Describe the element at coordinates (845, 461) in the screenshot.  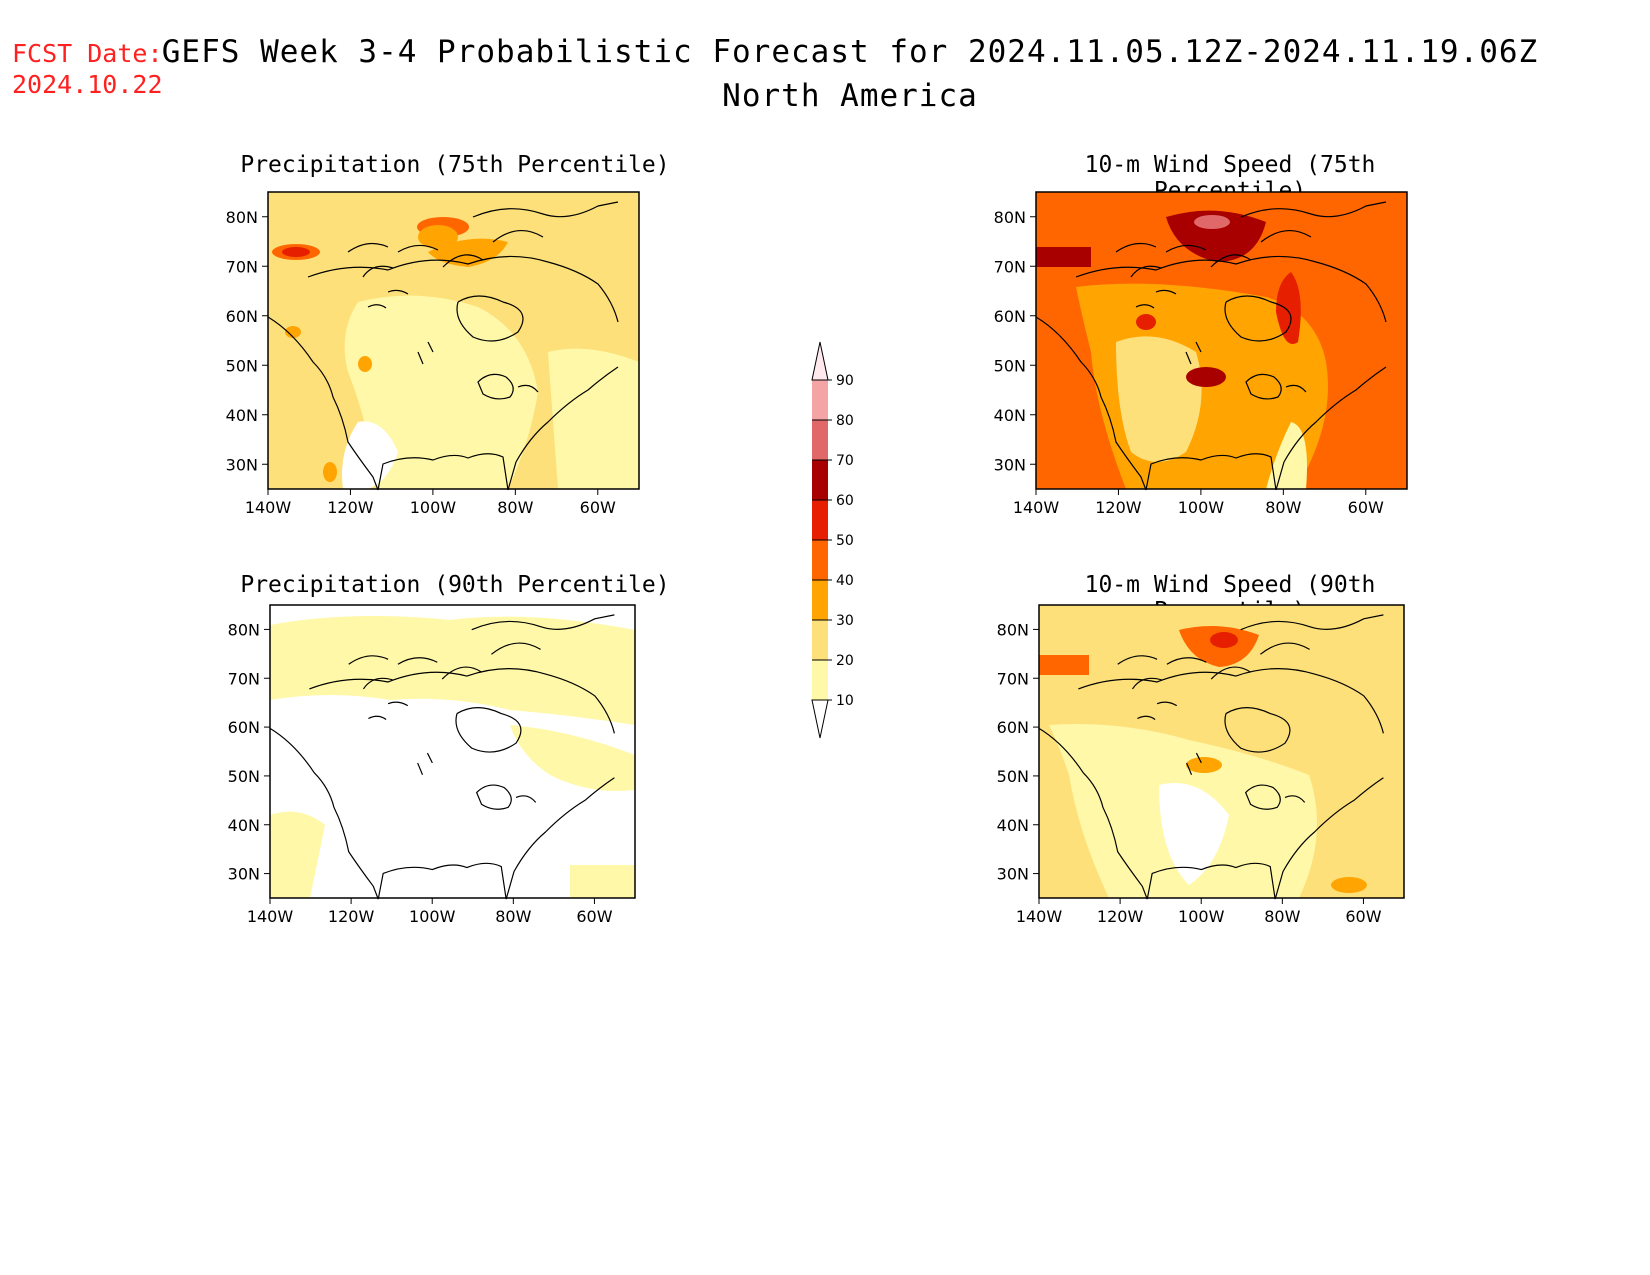
I see `colorbar-label: 70` at that location.